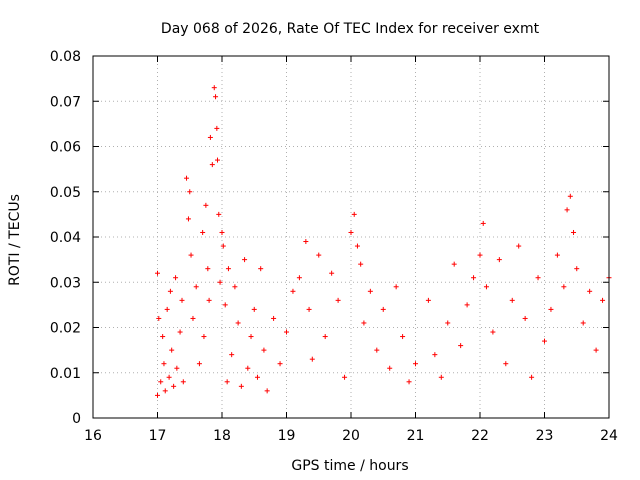 This screenshot has width=640, height=480. Describe the element at coordinates (65, 102) in the screenshot. I see `y-tick-label: 0.07` at that location.